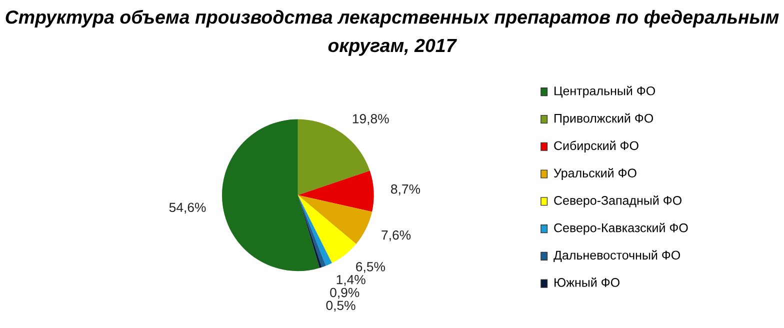 This screenshot has height=328, width=784. I want to click on legend-label: Северо-Кавказский ФО, so click(621, 228).